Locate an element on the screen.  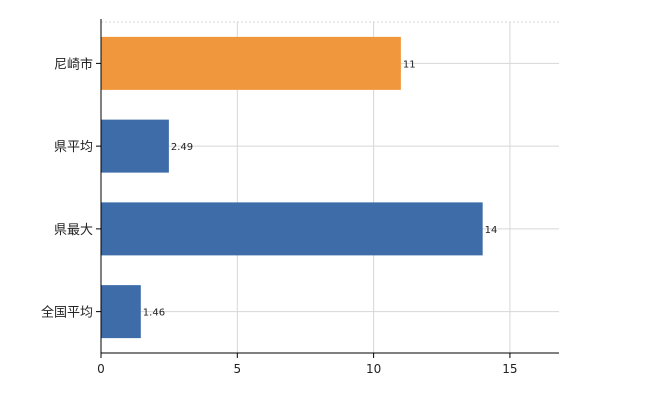
data-label: 1.46 is located at coordinates (154, 313).